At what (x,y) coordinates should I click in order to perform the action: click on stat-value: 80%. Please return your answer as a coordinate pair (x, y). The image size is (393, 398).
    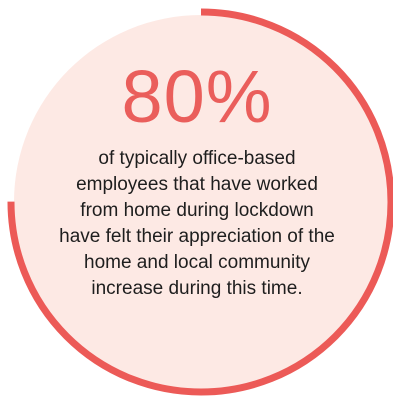
    Looking at the image, I should click on (197, 96).